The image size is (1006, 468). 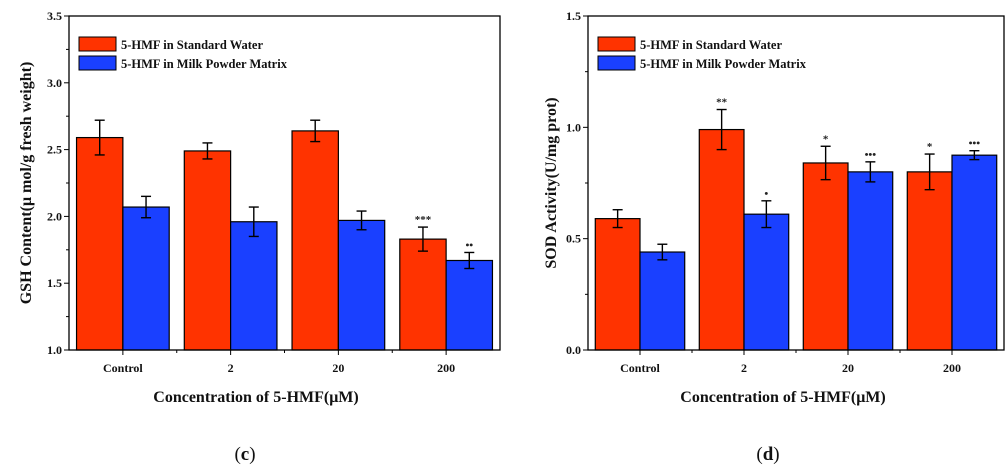 I want to click on panel-d-xtick-label: 2, so click(x=744, y=368).